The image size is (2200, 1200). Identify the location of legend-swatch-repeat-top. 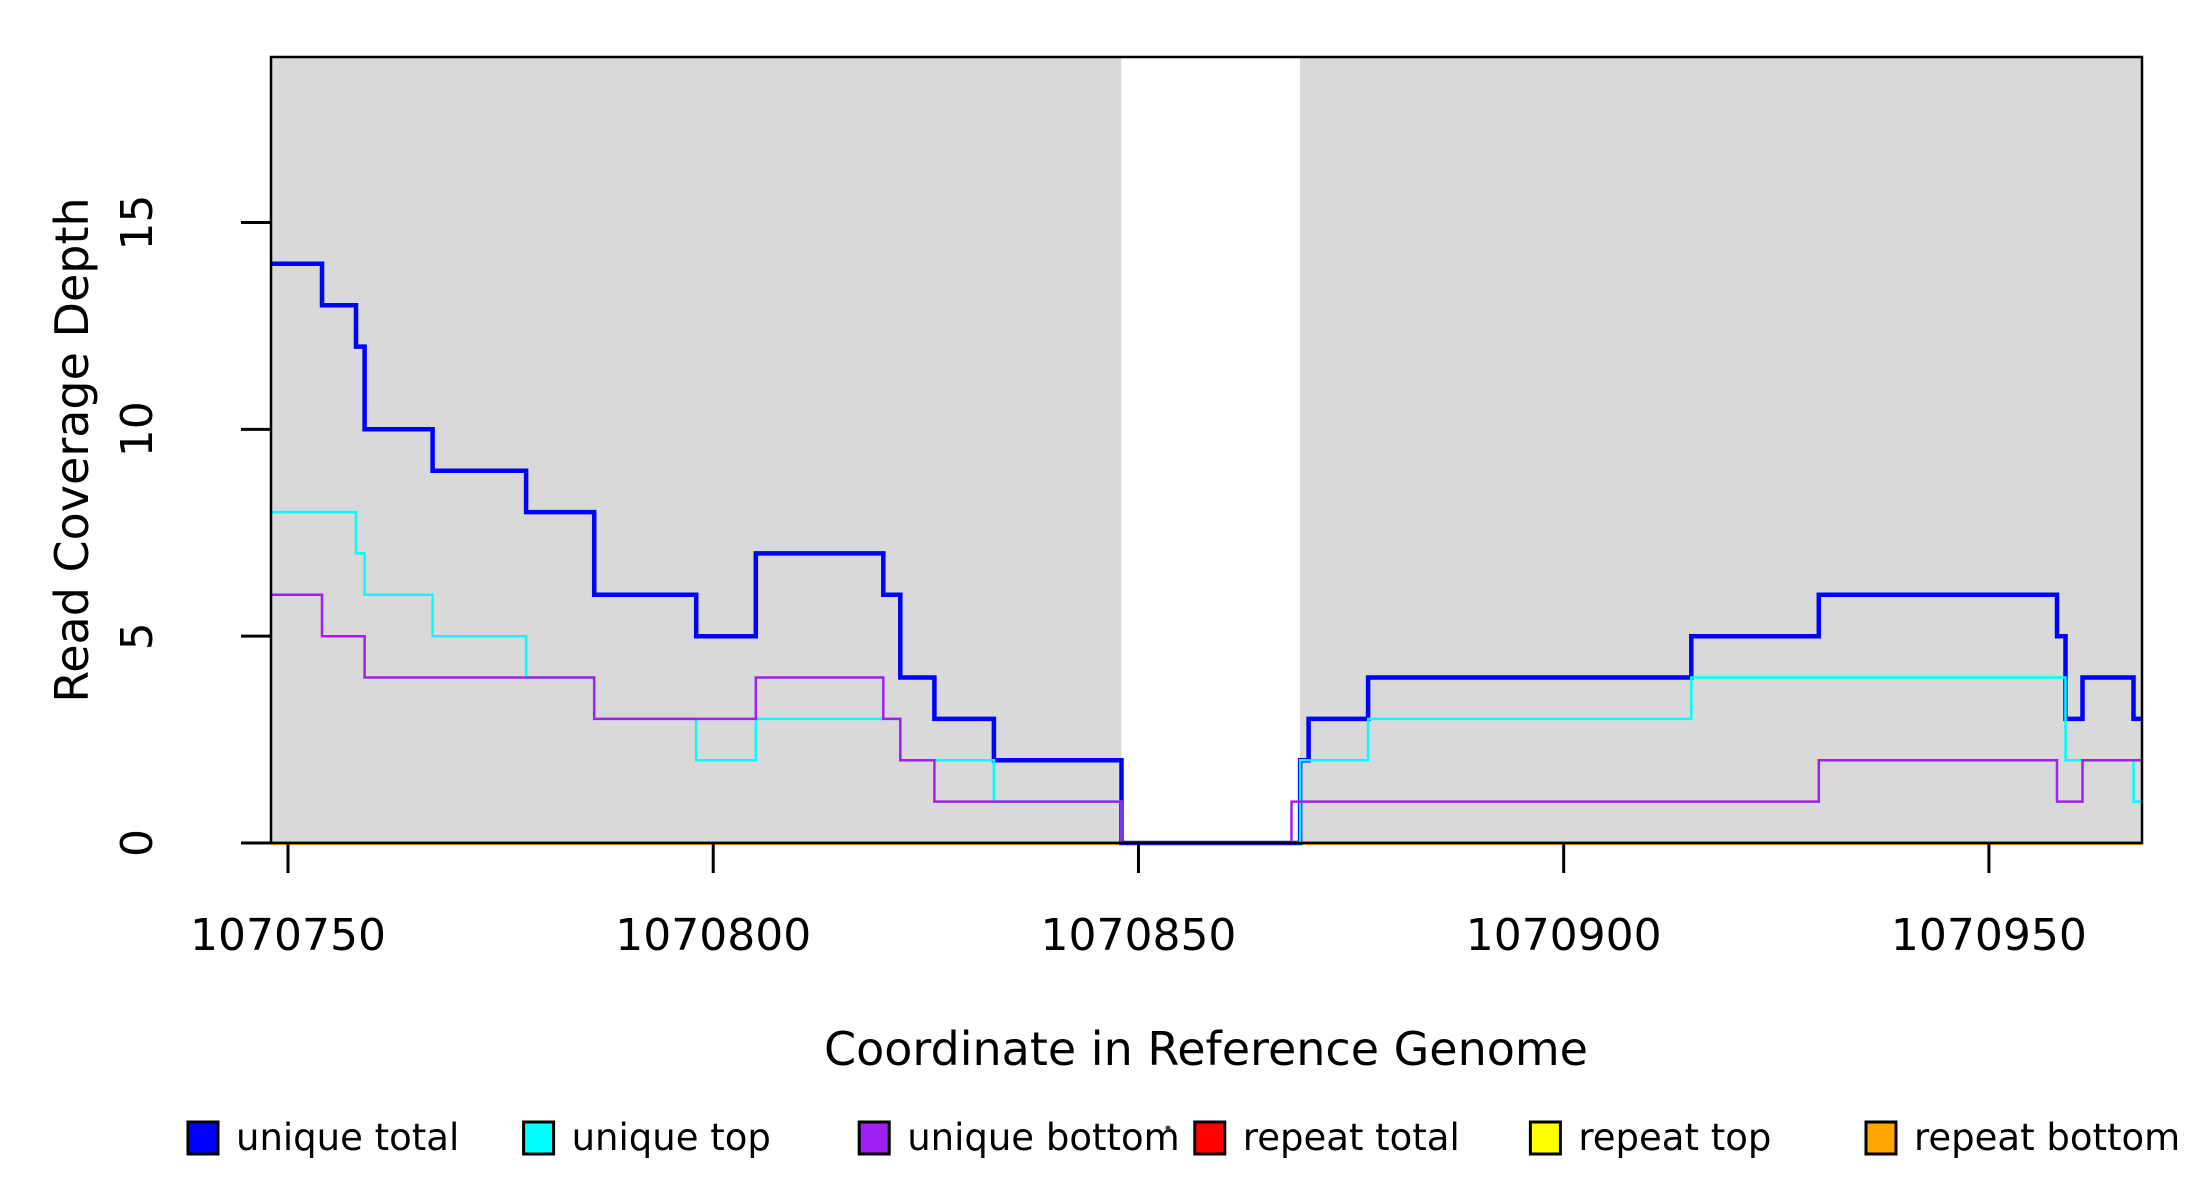
(1545, 1138).